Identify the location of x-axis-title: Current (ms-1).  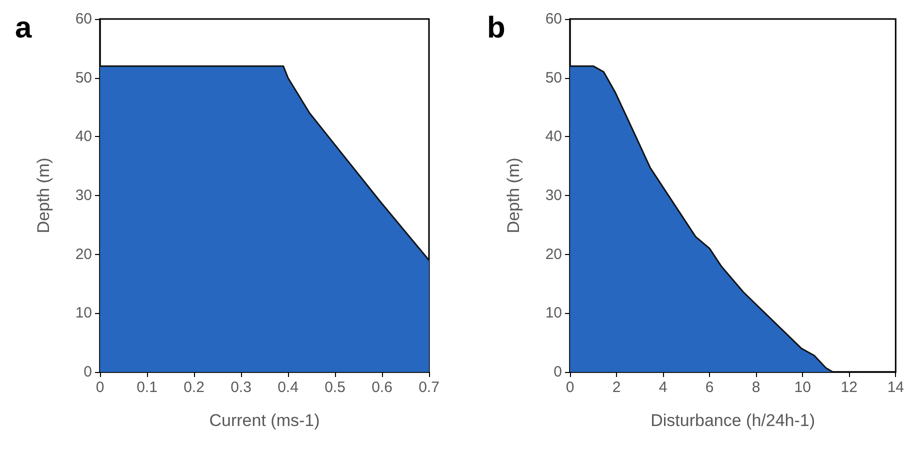
(264, 420).